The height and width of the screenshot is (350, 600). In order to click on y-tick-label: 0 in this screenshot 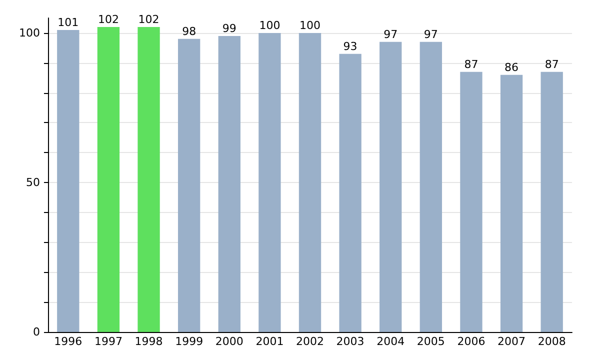, I will do `click(36, 332)`.